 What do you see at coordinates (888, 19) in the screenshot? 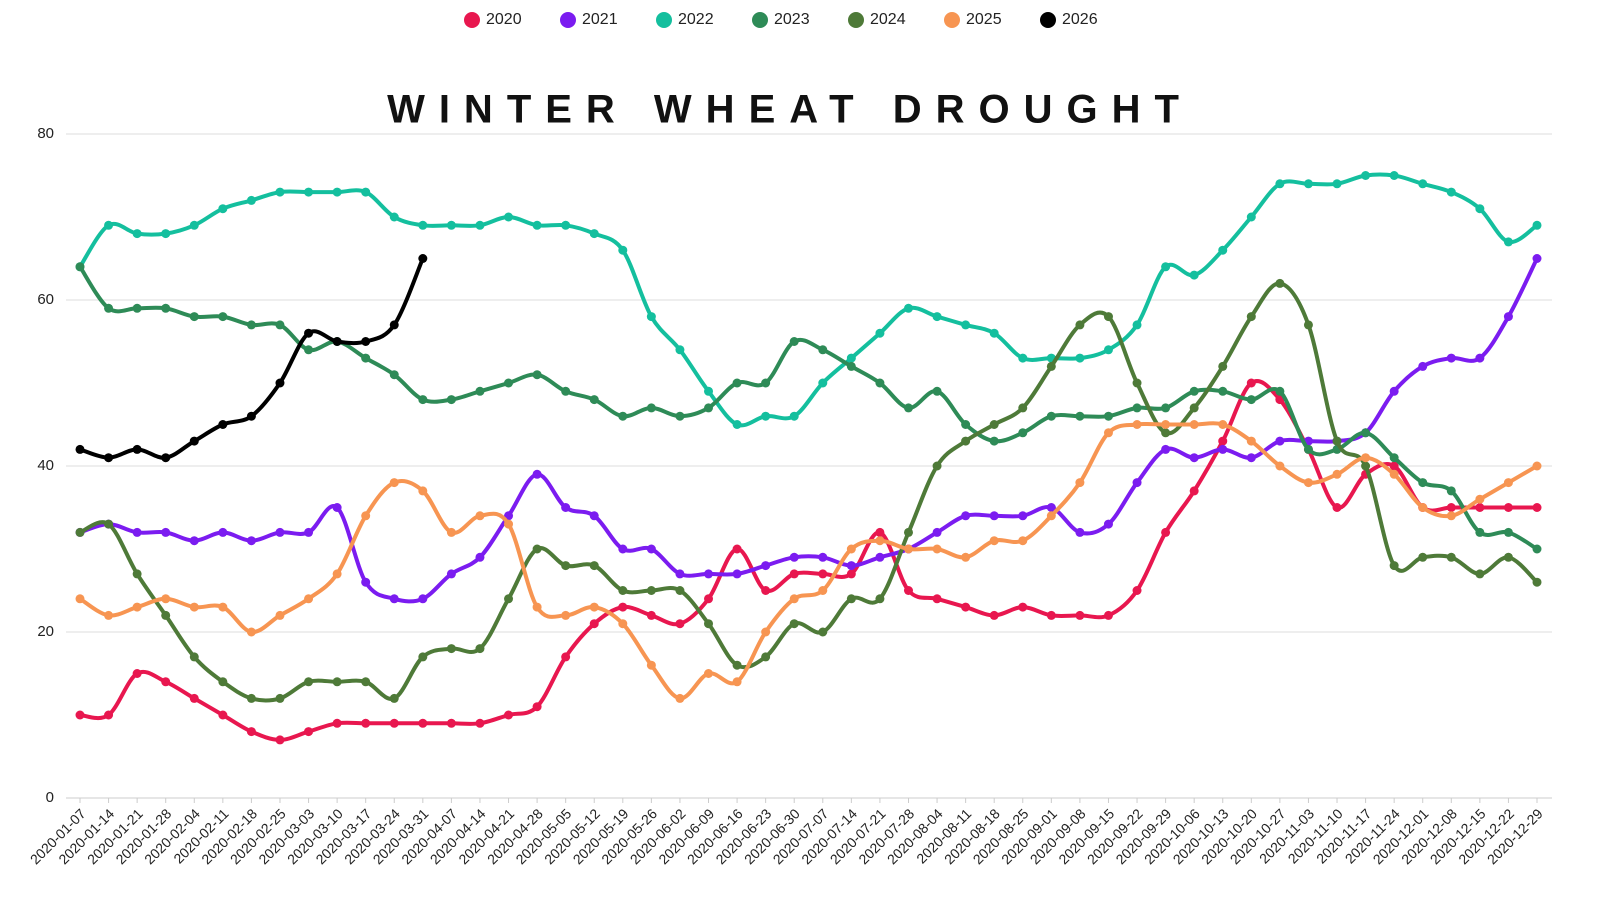
I see `legend-label: 2024` at bounding box center [888, 19].